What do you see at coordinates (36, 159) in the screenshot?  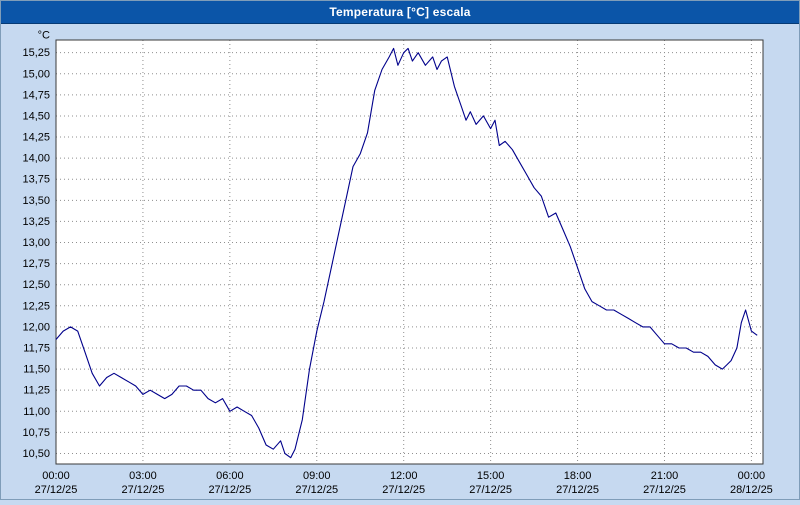 I see `y-tick-label: 14,00` at bounding box center [36, 159].